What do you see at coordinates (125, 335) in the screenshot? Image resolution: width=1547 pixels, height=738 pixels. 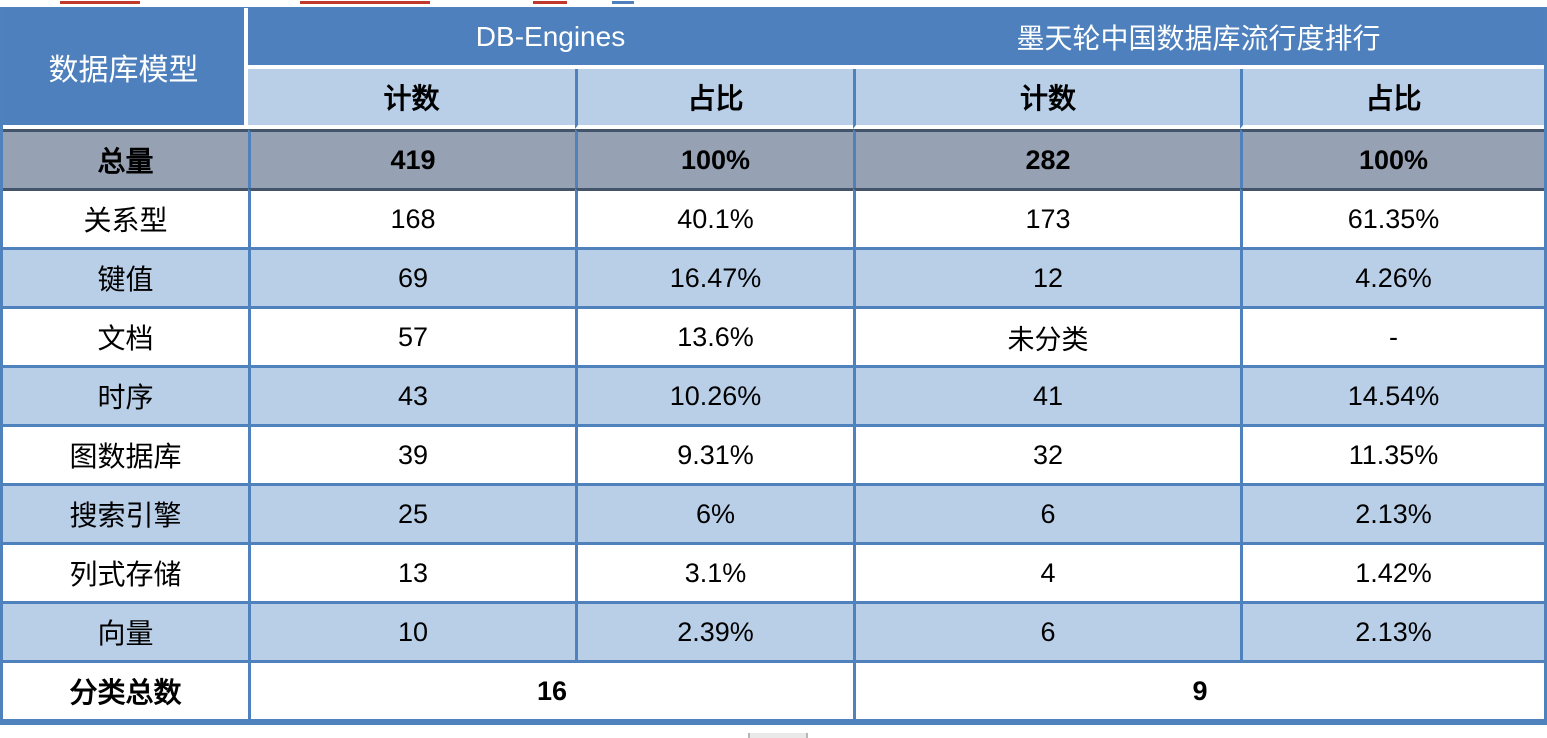 I see `row-label: 文档` at bounding box center [125, 335].